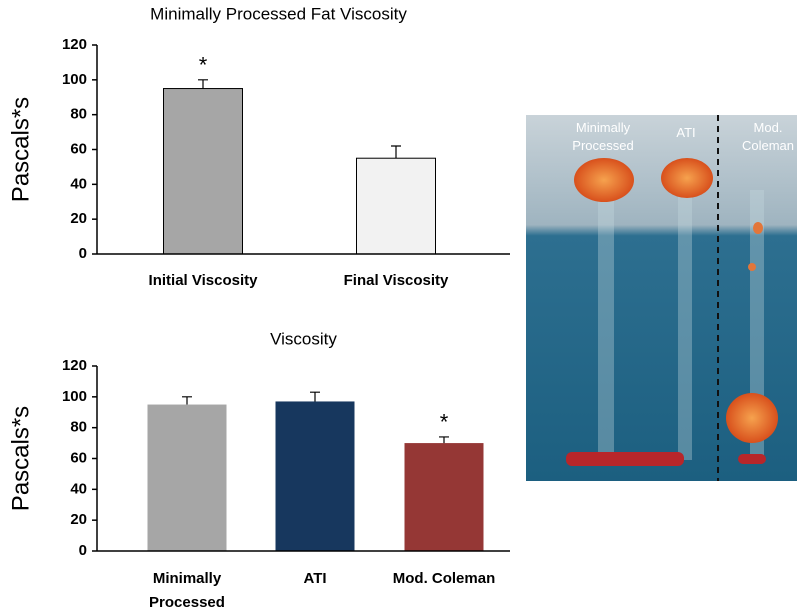  Describe the element at coordinates (315, 578) in the screenshot. I see `x-tick-label: ATI` at that location.